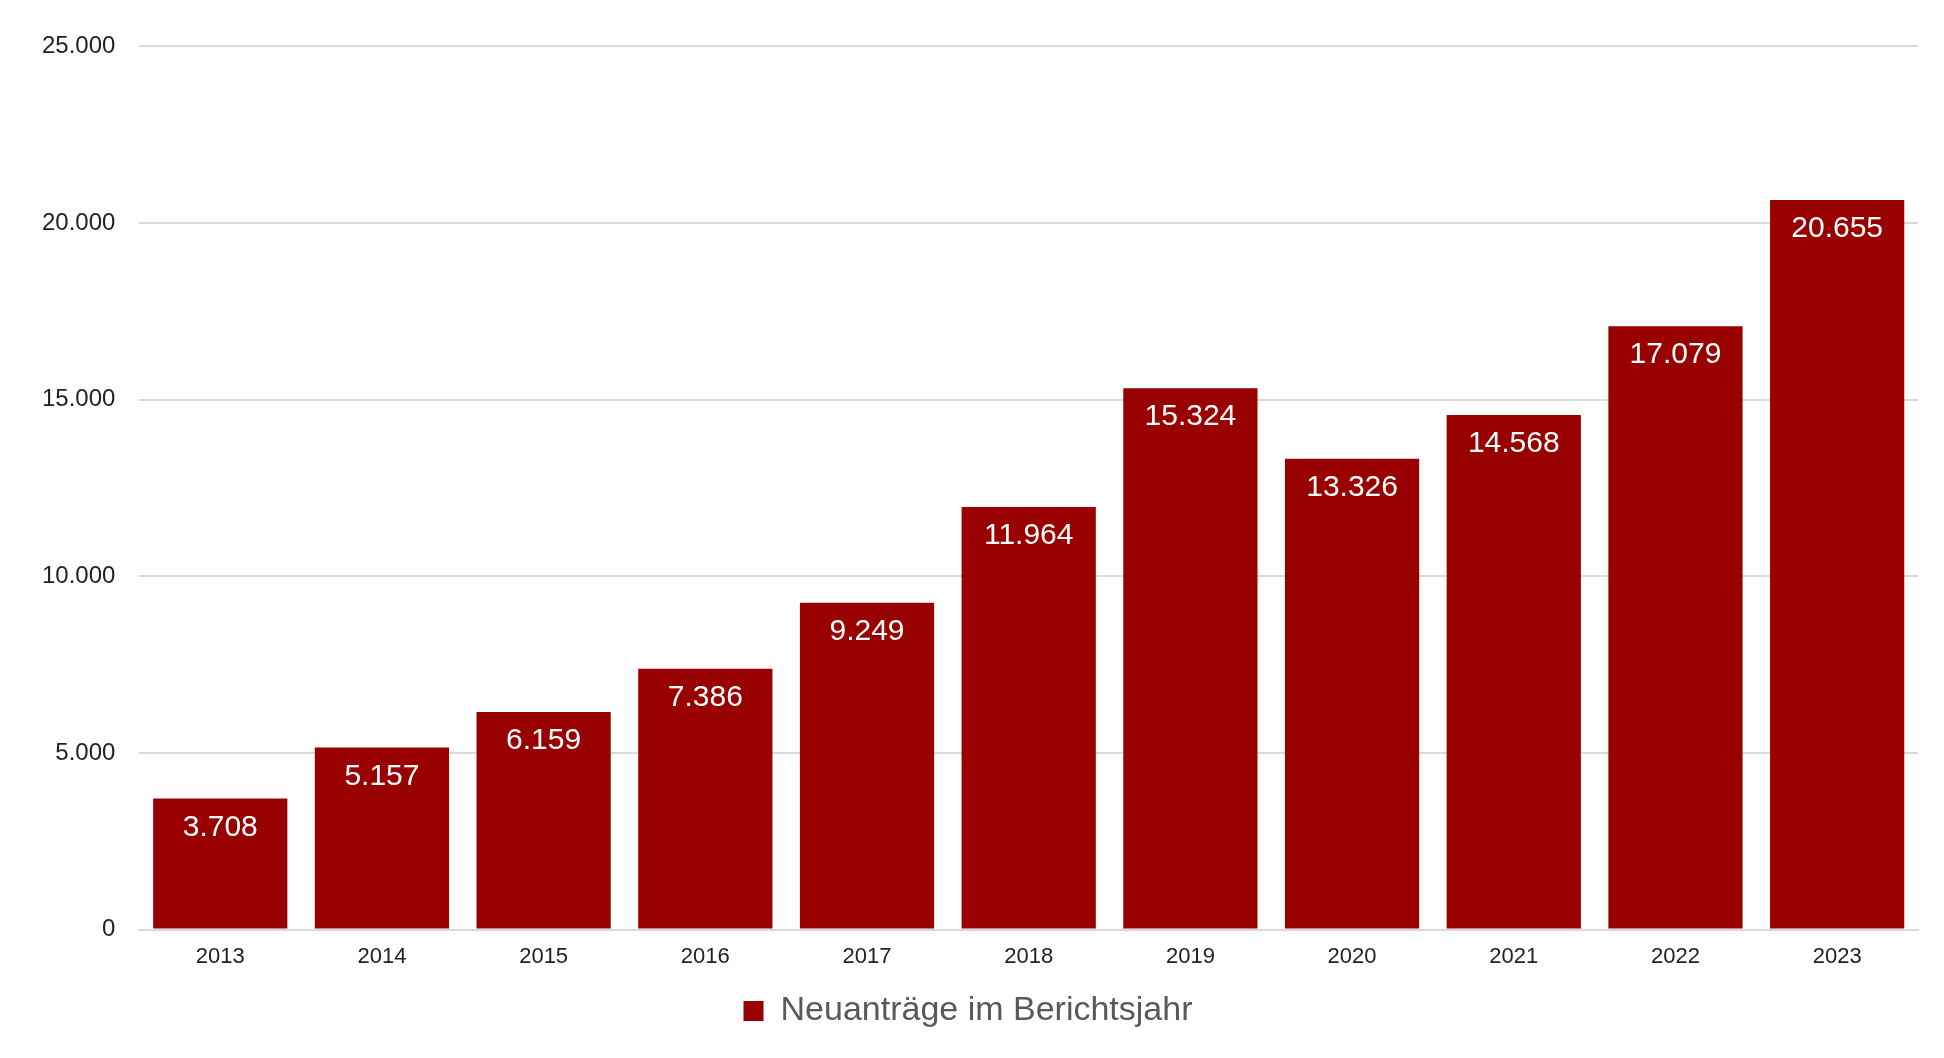  What do you see at coordinates (220, 825) in the screenshot?
I see `data-label: 3.708` at bounding box center [220, 825].